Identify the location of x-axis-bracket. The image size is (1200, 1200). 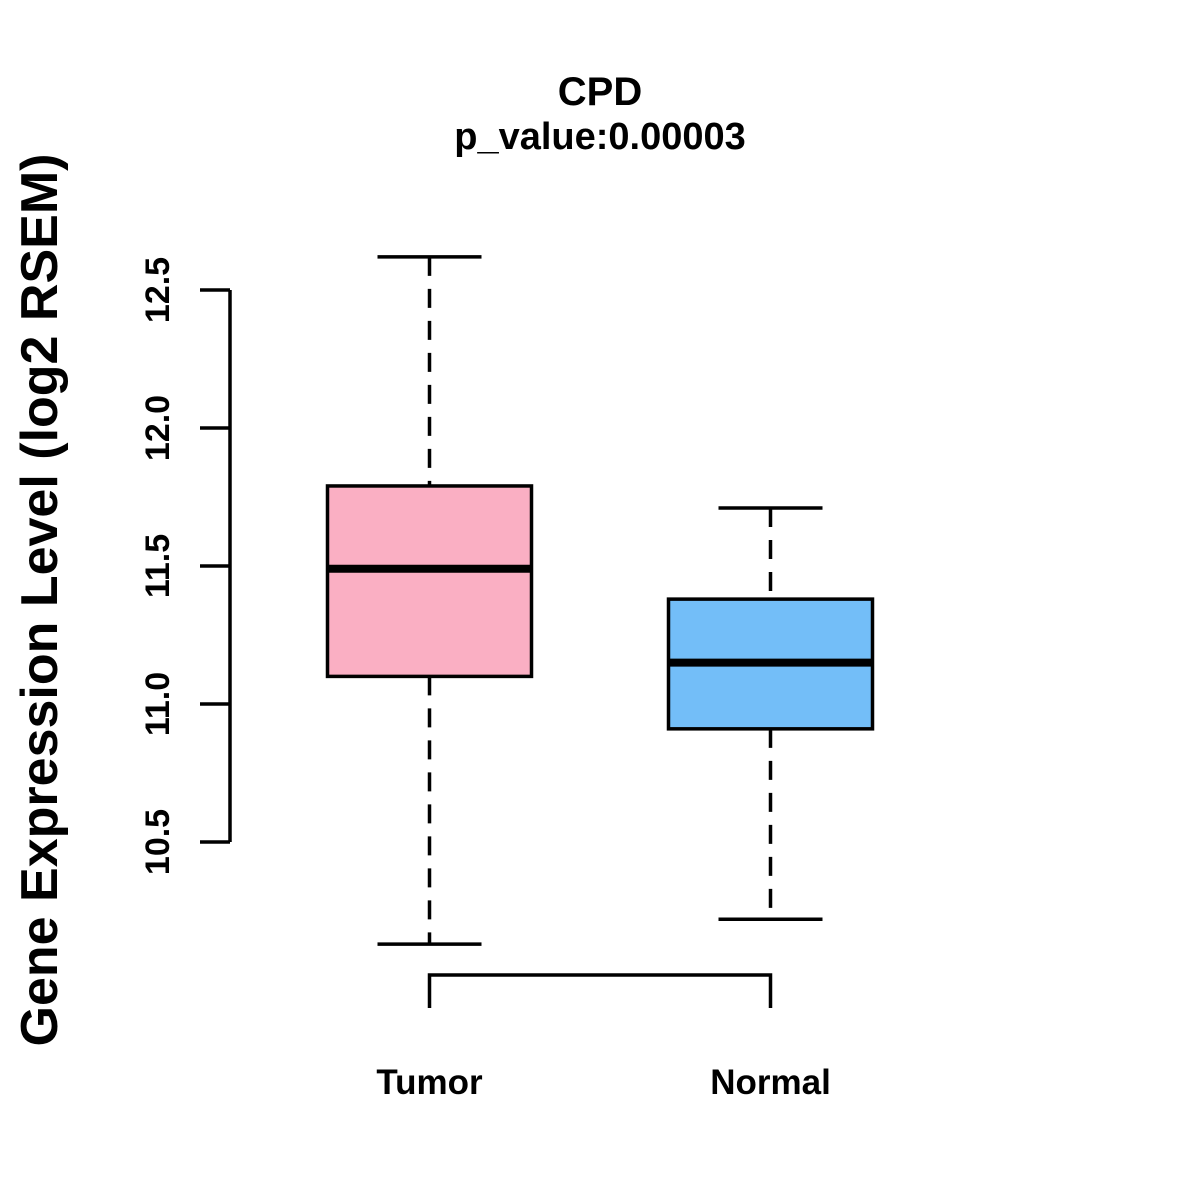
(600, 990).